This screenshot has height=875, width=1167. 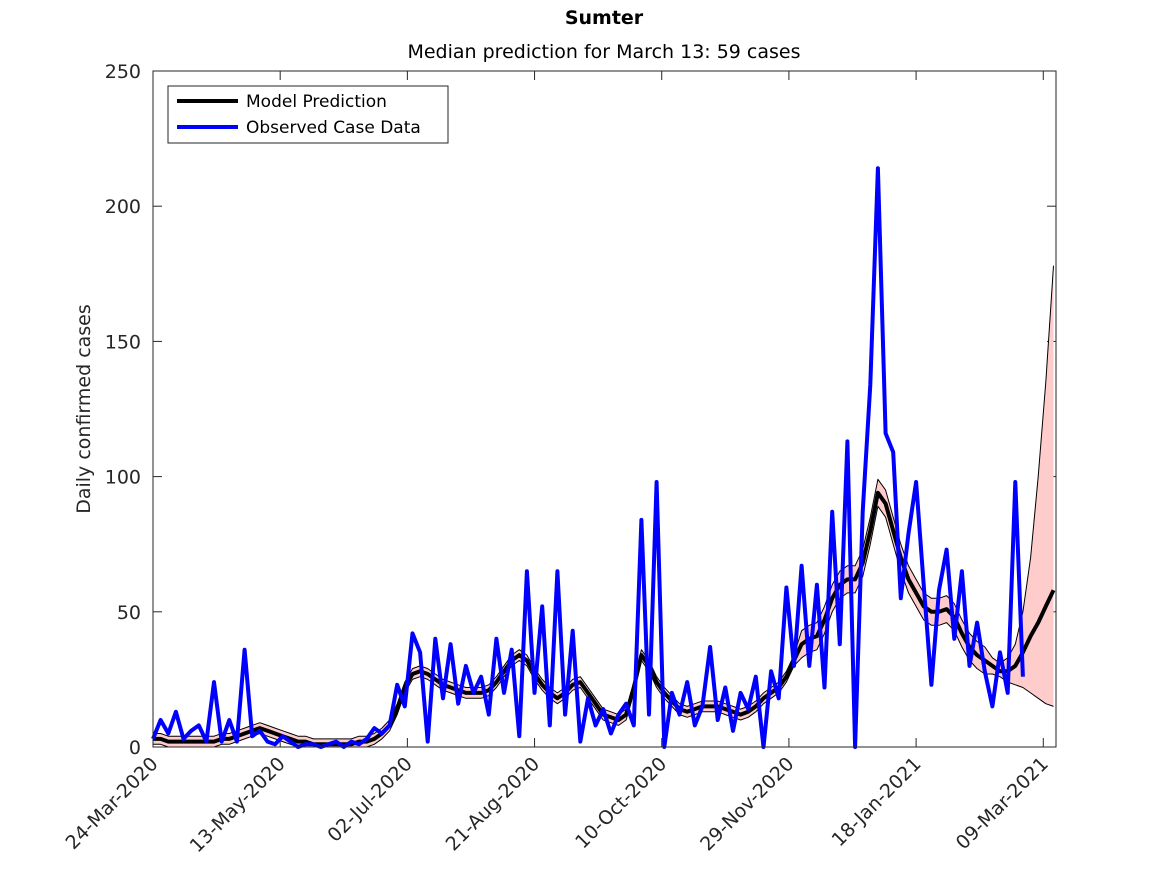 I want to click on y-tick-label: 0, so click(x=135, y=748).